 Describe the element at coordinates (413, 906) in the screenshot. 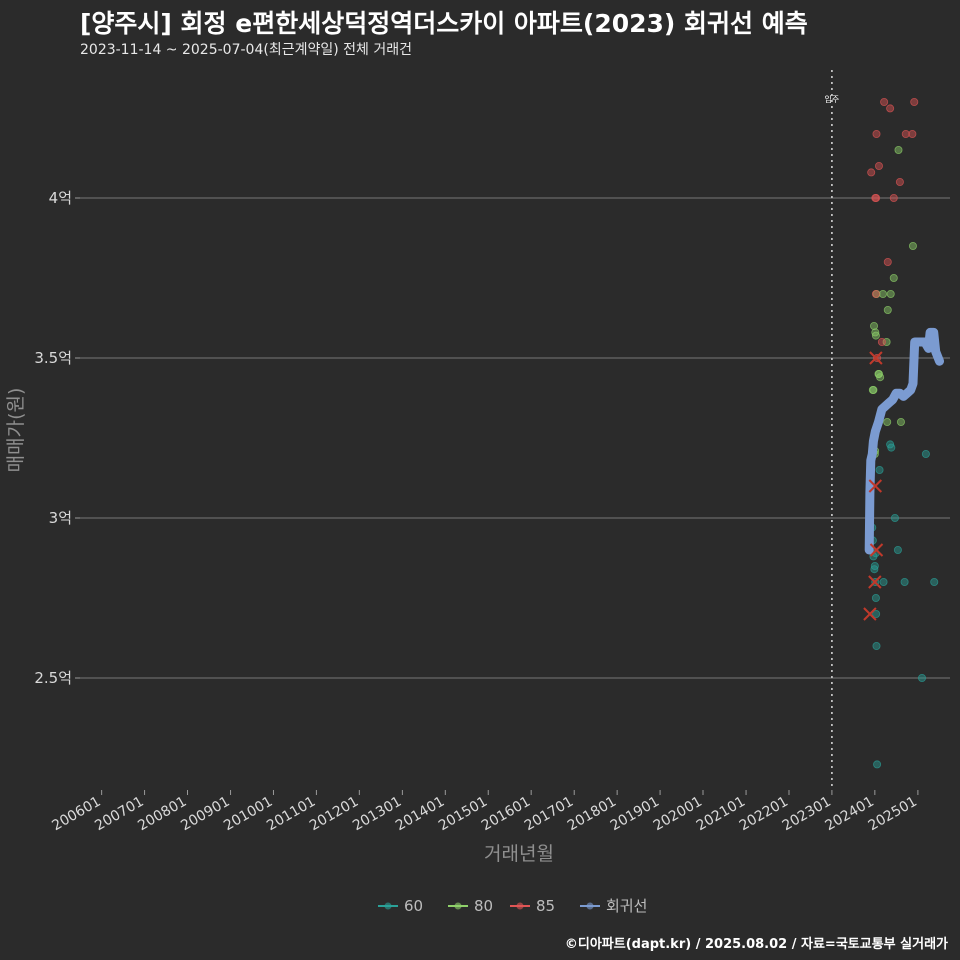

I see `legend-label: 60` at that location.